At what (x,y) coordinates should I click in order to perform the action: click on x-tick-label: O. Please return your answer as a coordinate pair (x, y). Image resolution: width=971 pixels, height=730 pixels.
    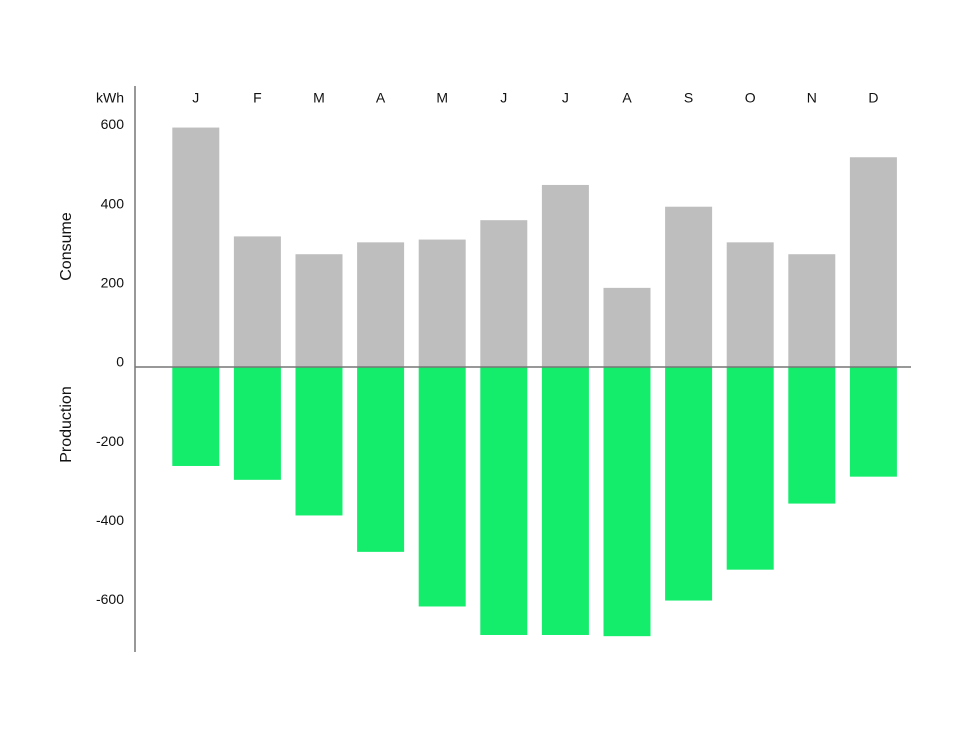
    Looking at the image, I should click on (750, 98).